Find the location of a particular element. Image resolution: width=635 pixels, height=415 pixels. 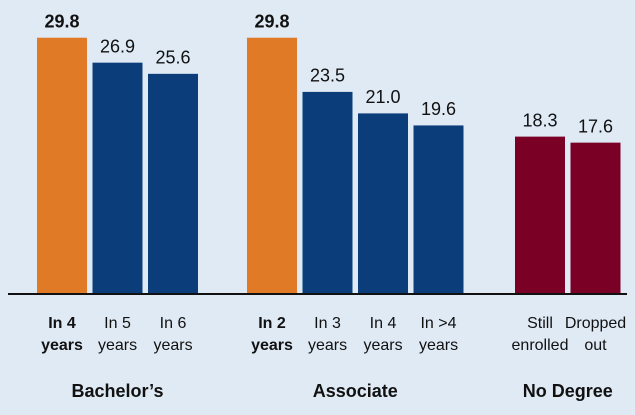

x-tick-label: In 6 is located at coordinates (173, 323).